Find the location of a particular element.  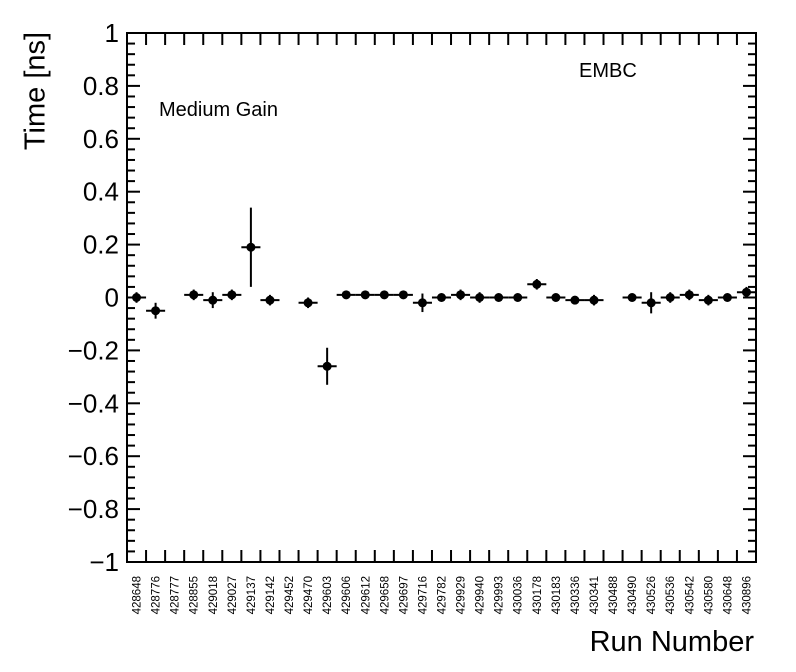

y-axis-title: Time [ns] is located at coordinates (35, 91).